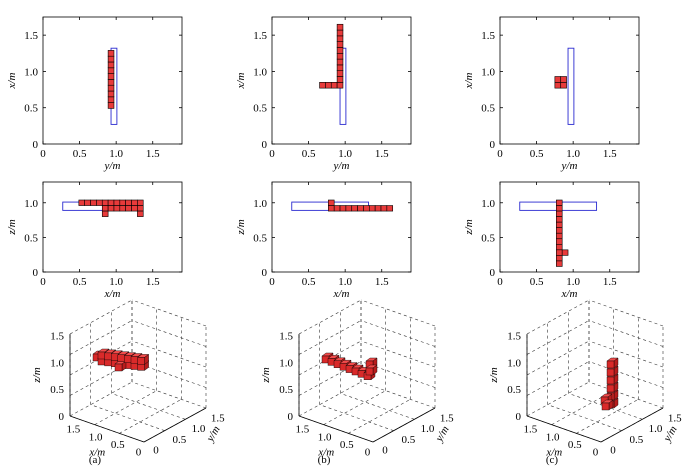 This screenshot has height=467, width=700. I want to click on z-tick-label: 0.5, so click(286, 390).